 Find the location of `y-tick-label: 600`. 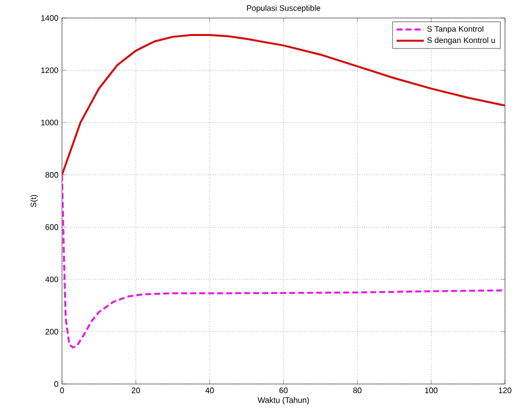

y-tick-label: 600 is located at coordinates (52, 227).